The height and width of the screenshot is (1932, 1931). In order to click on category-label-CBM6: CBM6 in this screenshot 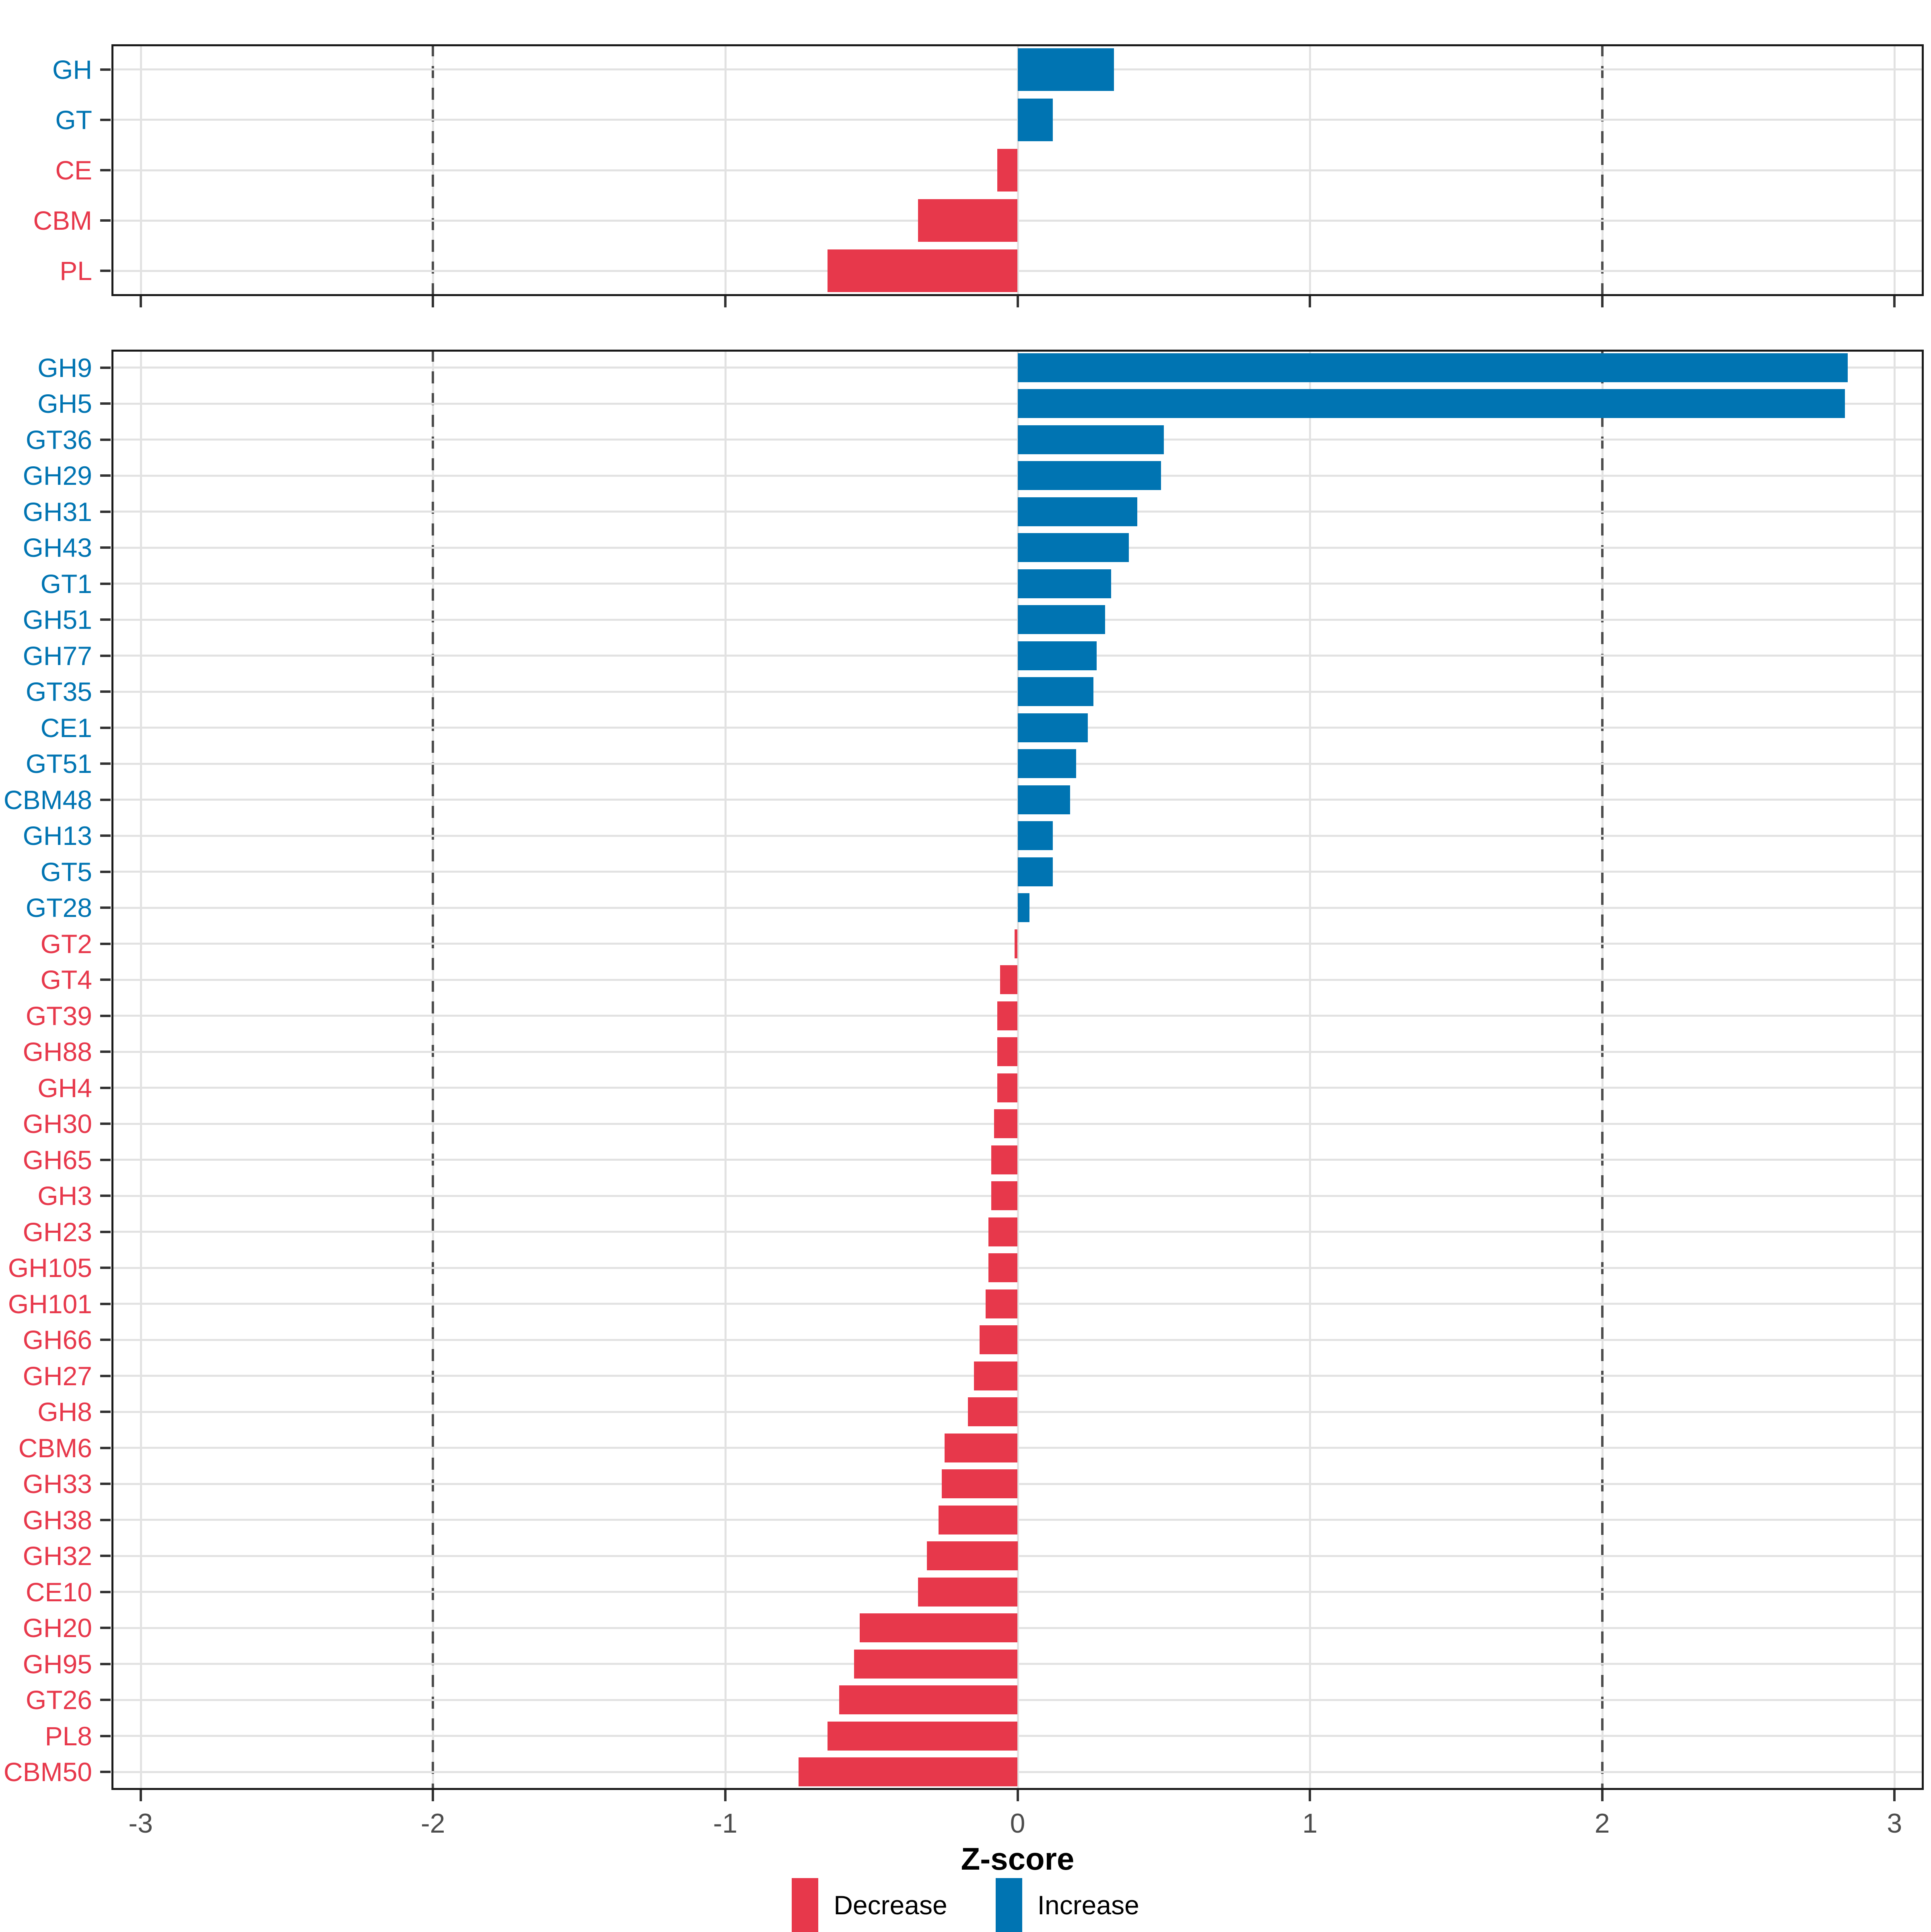, I will do `click(55, 1448)`.